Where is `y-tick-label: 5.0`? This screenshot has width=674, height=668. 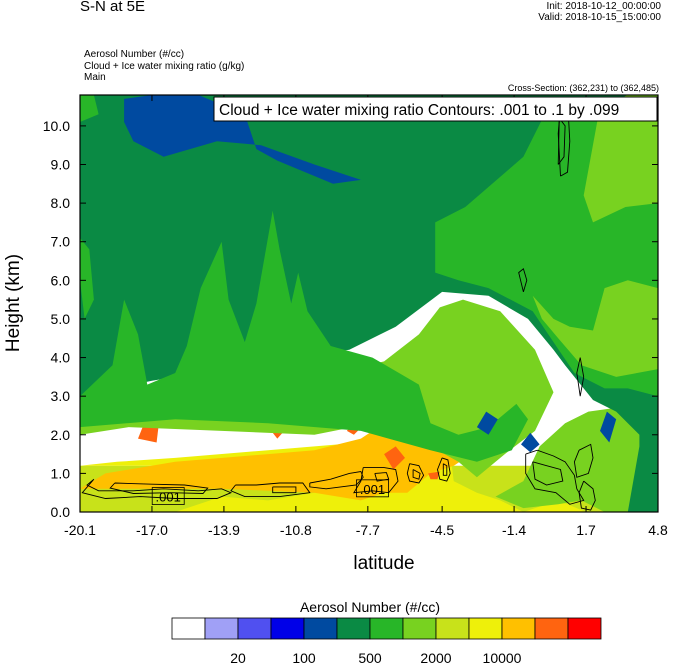 y-tick-label: 5.0 is located at coordinates (61, 319).